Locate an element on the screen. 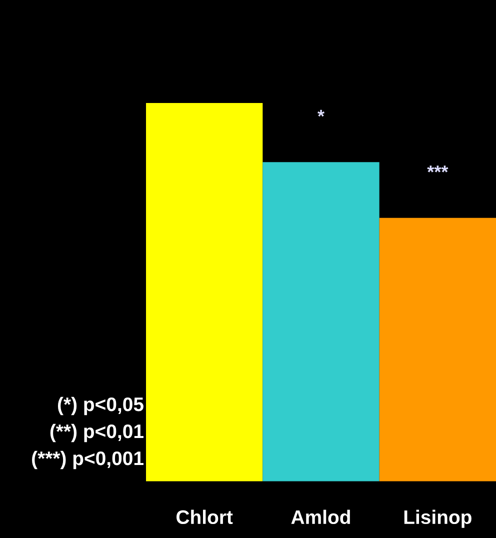  annotation: *** is located at coordinates (437, 169).